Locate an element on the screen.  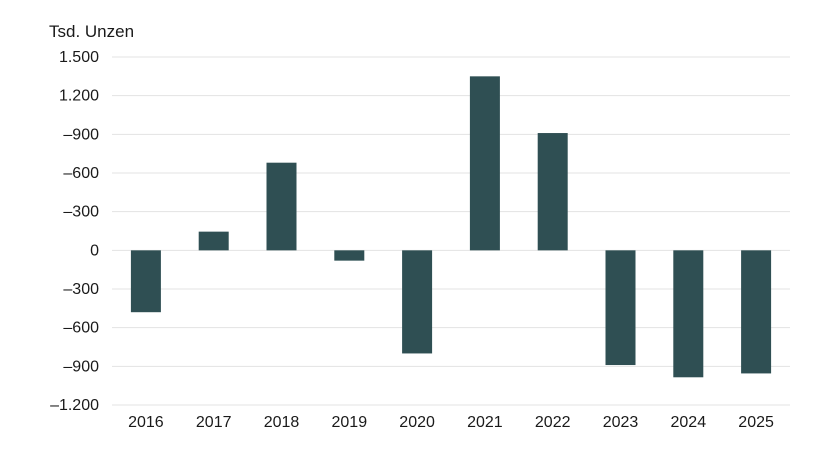
x-tick-label: 2017 is located at coordinates (214, 422).